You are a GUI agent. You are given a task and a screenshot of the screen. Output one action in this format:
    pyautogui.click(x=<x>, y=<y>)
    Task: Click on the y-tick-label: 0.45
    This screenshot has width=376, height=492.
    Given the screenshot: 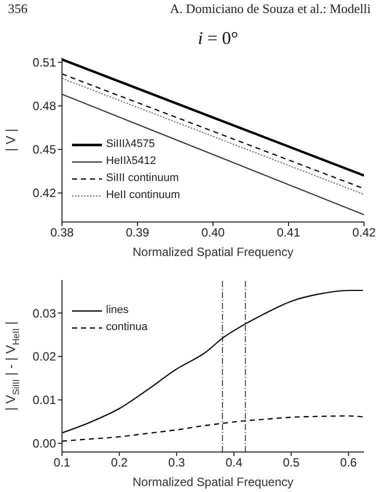 What is the action you would take?
    pyautogui.click(x=44, y=149)
    